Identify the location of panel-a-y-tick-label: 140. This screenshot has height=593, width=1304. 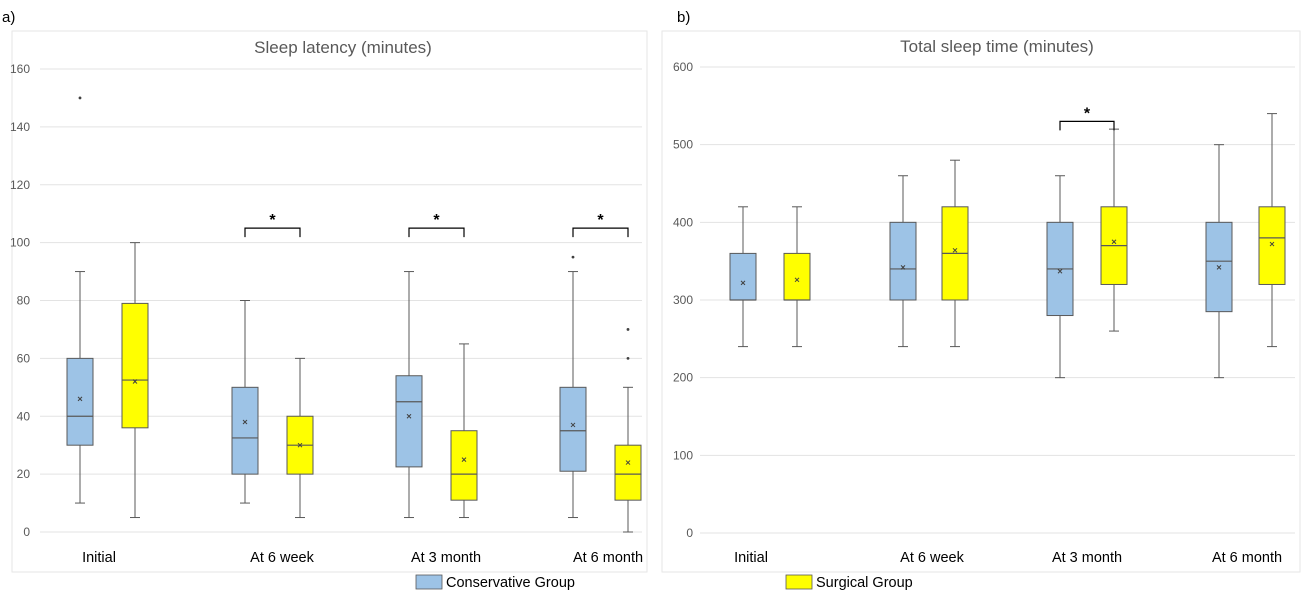
(20, 127).